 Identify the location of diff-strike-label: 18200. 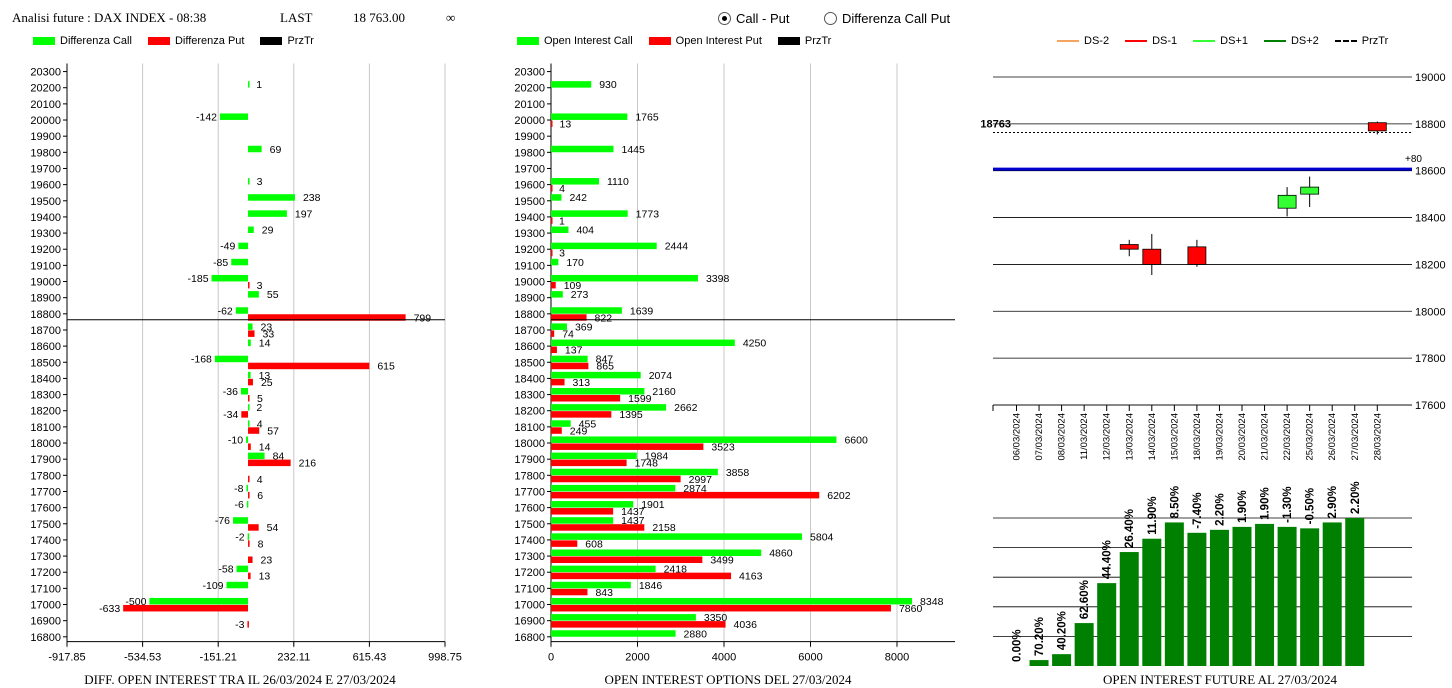
(45, 412).